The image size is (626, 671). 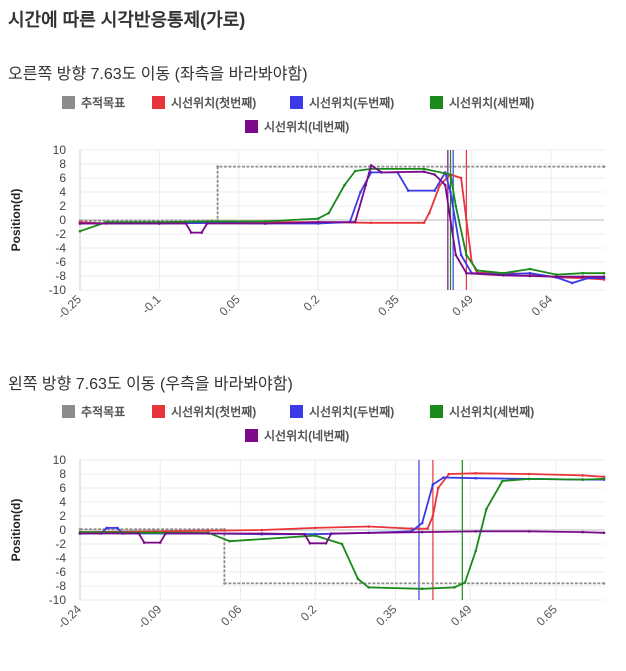 I want to click on x-tick-label: 0.06, so click(x=231, y=615).